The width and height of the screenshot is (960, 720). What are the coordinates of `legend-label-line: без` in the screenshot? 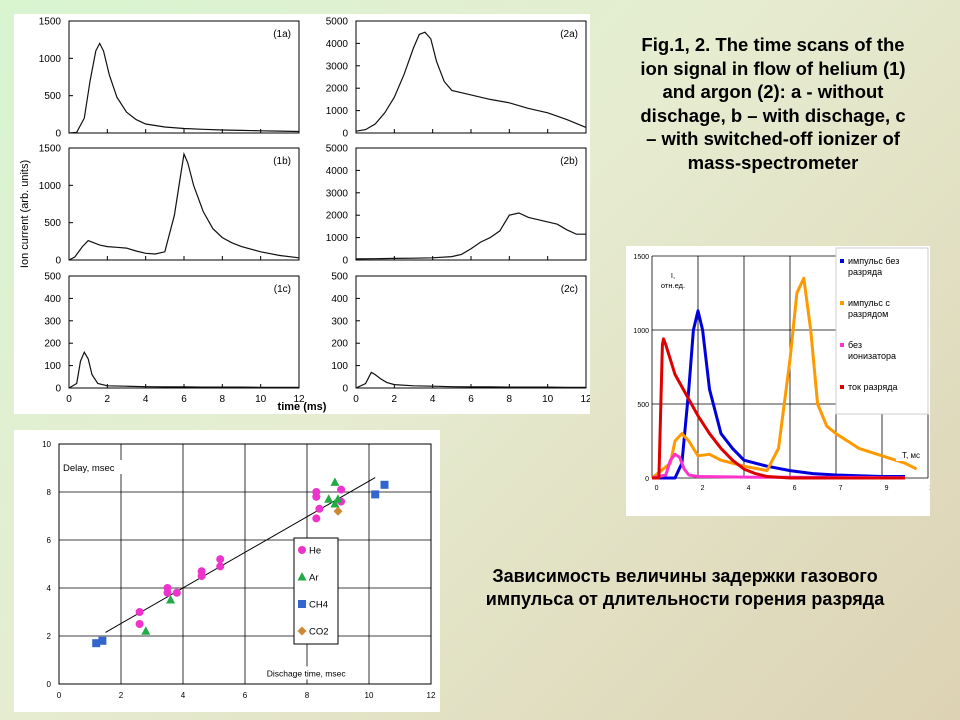 It's located at (855, 345).